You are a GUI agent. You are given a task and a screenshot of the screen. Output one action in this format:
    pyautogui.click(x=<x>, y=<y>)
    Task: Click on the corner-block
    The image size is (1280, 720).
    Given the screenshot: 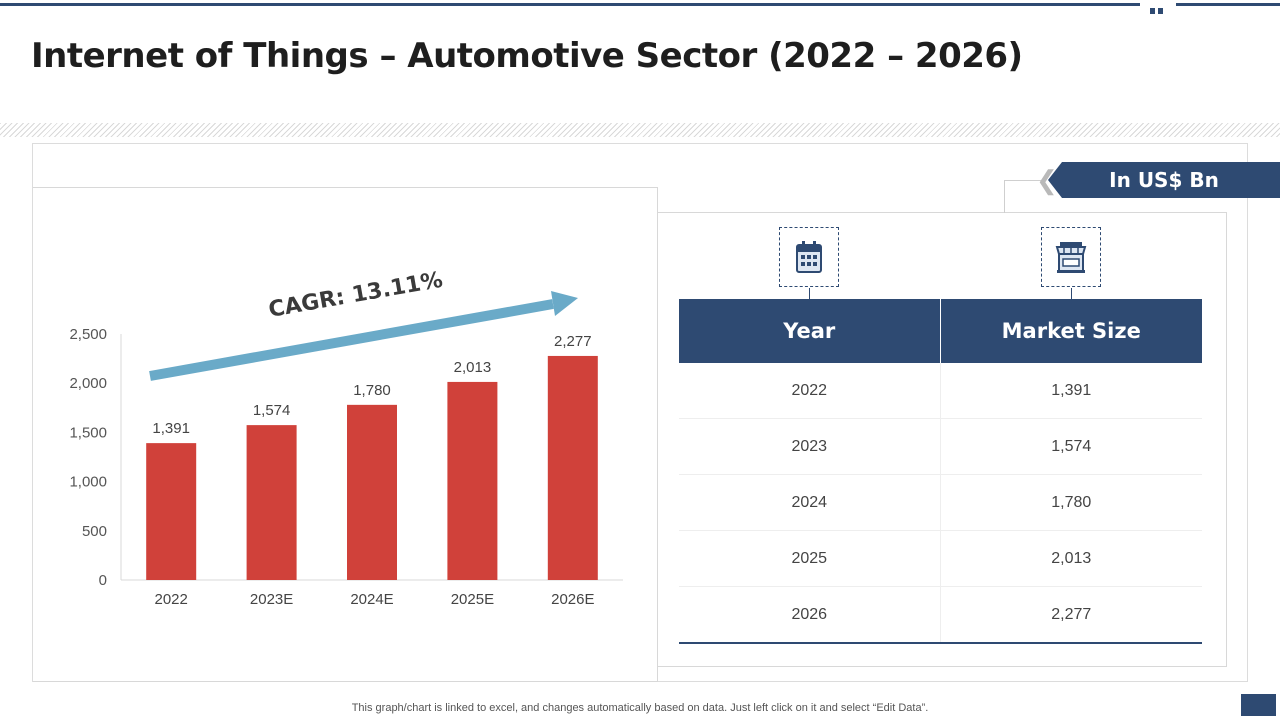 What is the action you would take?
    pyautogui.click(x=1258, y=705)
    